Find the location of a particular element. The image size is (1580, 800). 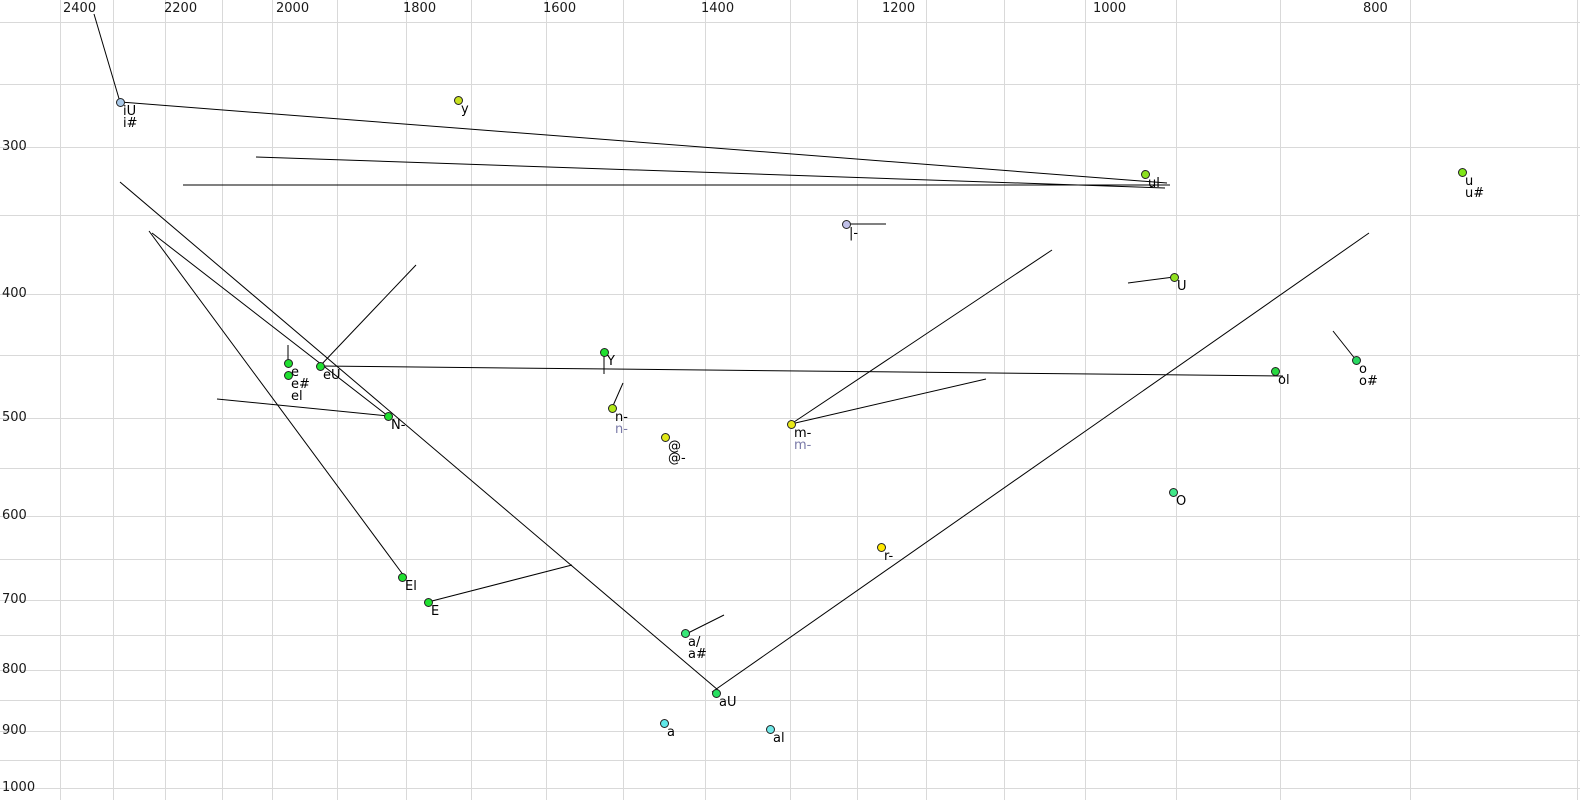

data-point-label: E is located at coordinates (435, 611).